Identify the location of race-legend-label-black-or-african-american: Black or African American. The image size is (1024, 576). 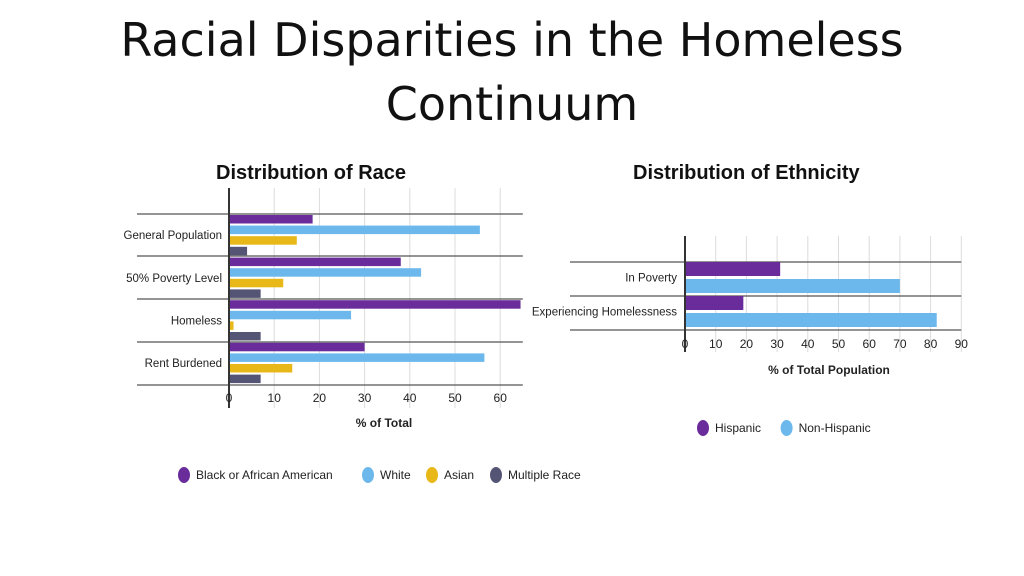
(264, 475).